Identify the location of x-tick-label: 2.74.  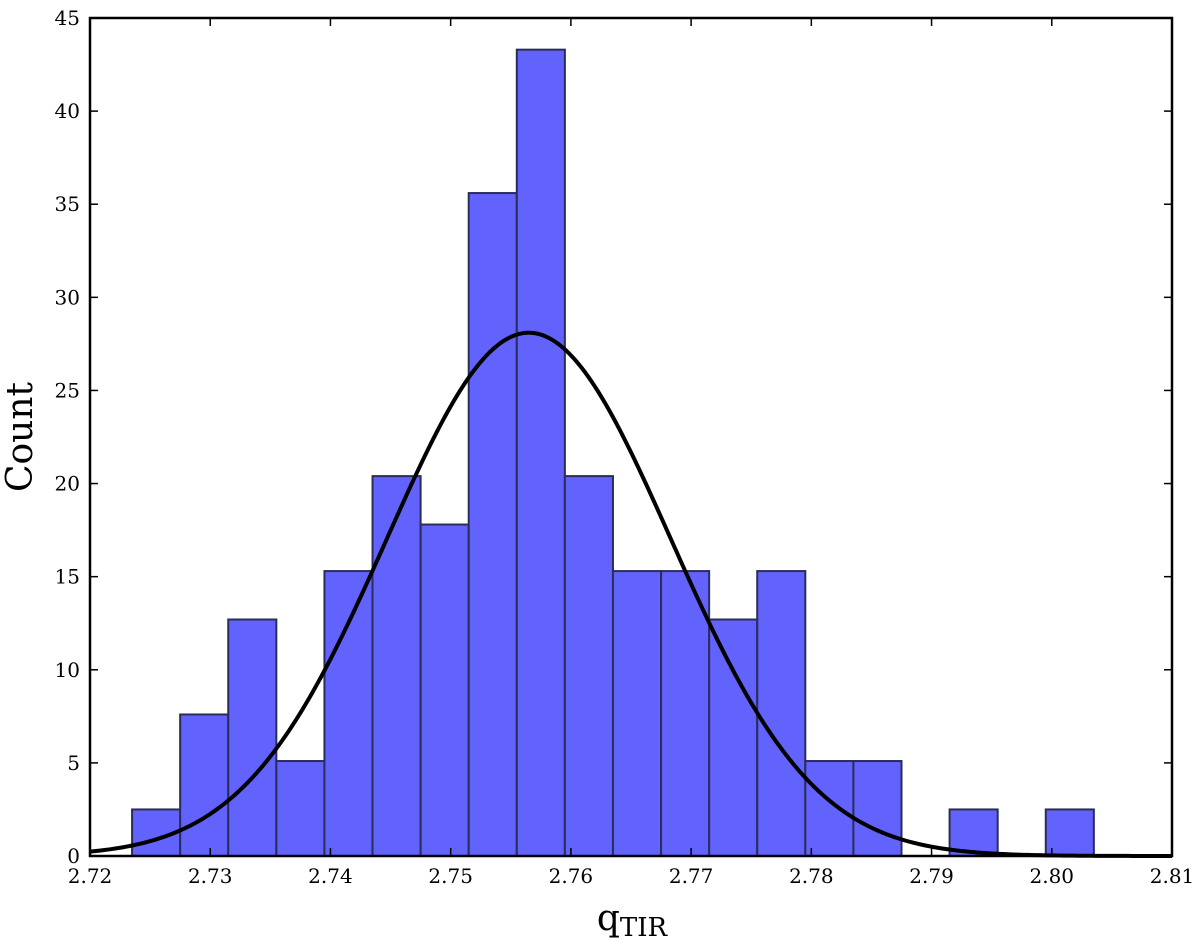
(330, 876).